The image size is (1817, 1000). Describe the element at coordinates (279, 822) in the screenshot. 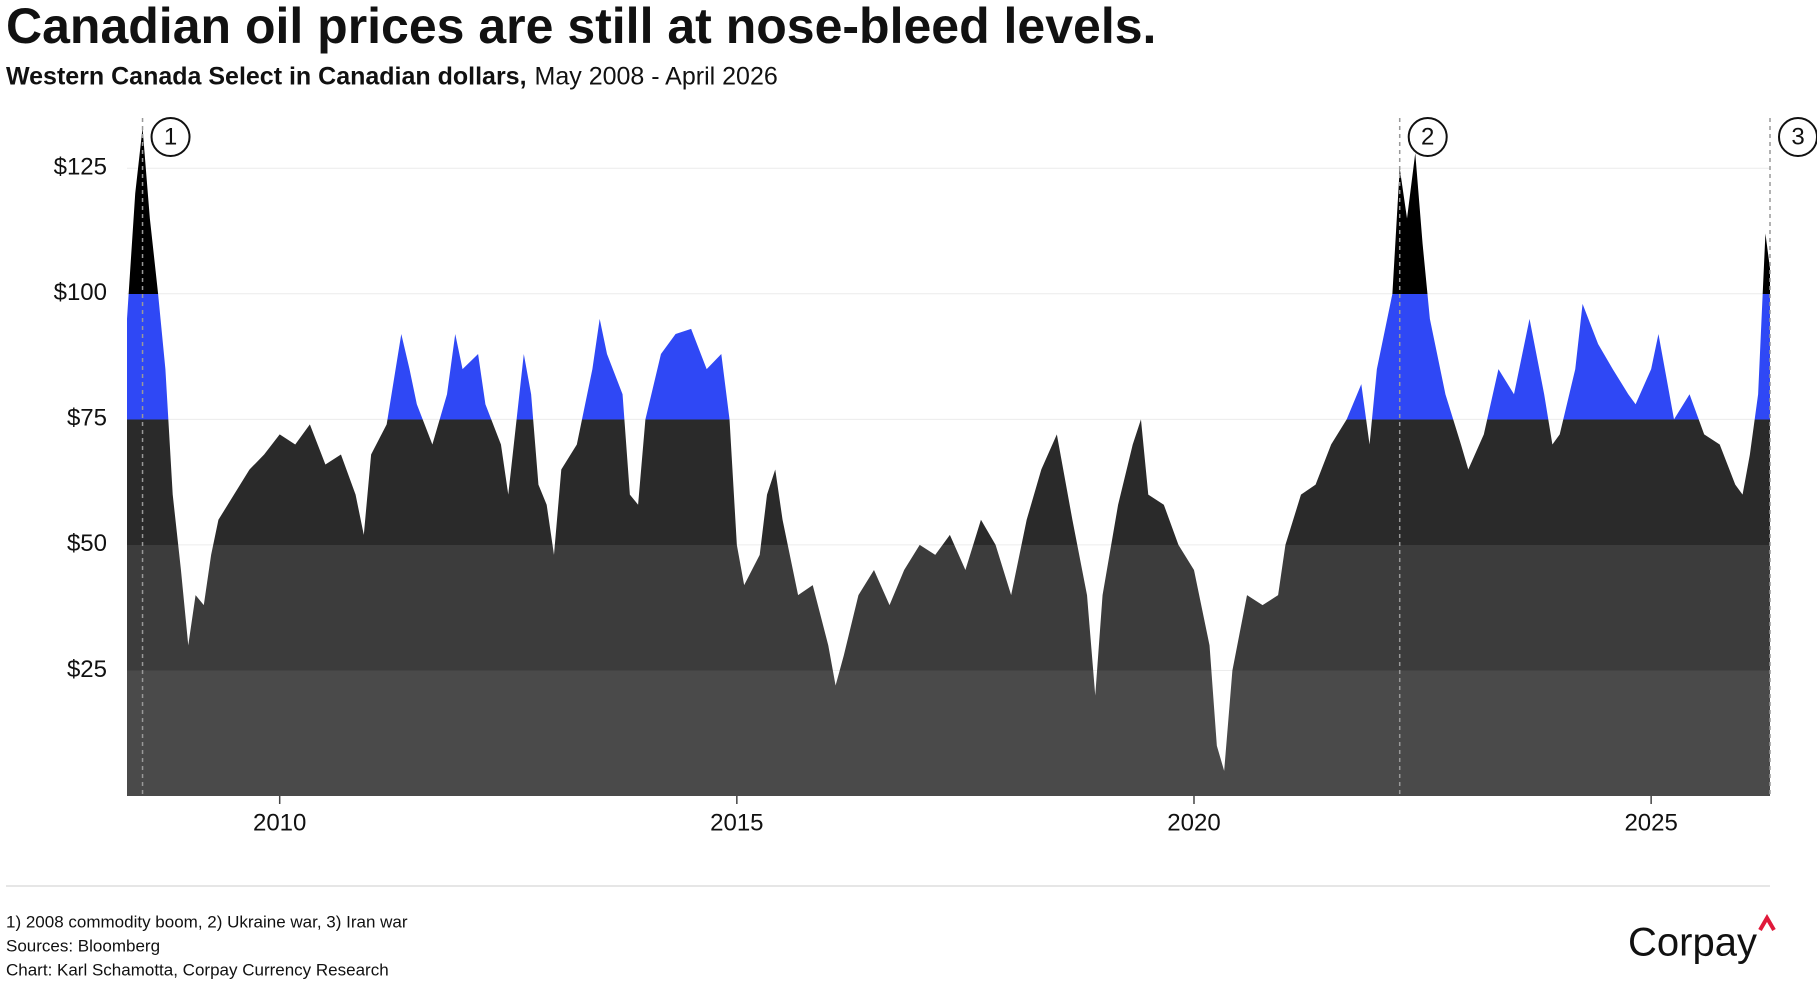

I see `x-tick-label: 2010` at that location.